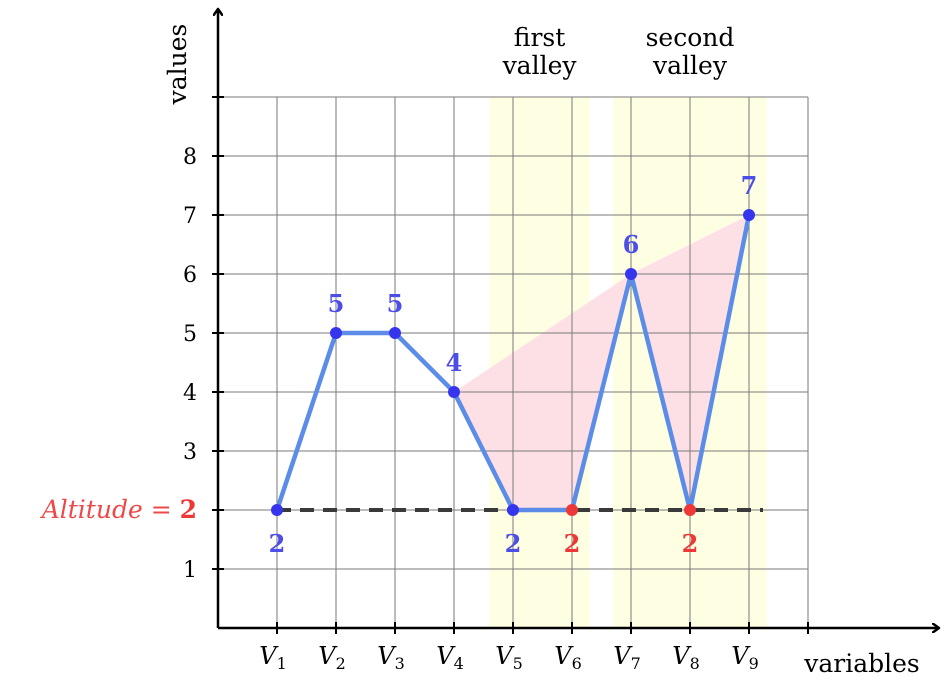 This screenshot has width=947, height=688. I want to click on data-point-v5, so click(513, 510).